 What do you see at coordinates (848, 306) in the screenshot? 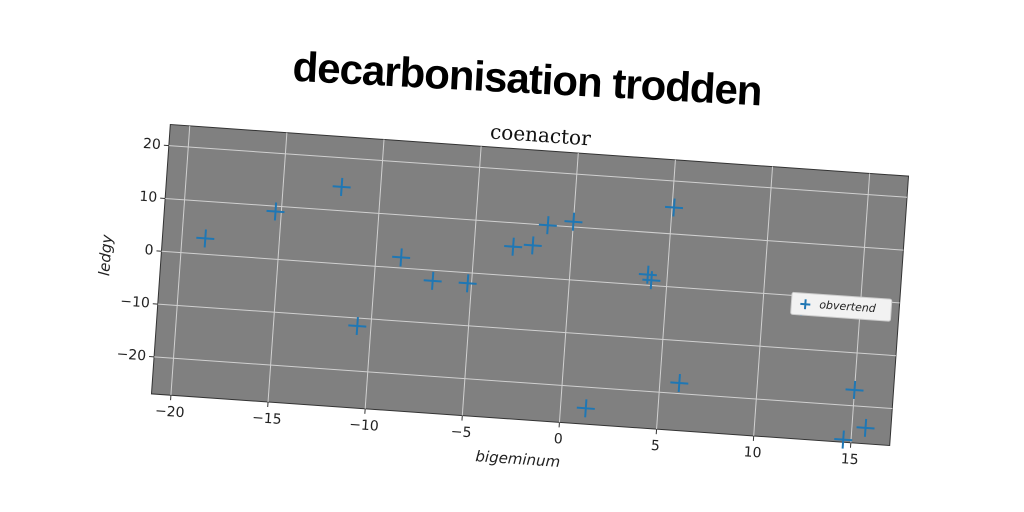
I see `legend-label: obvertend` at bounding box center [848, 306].